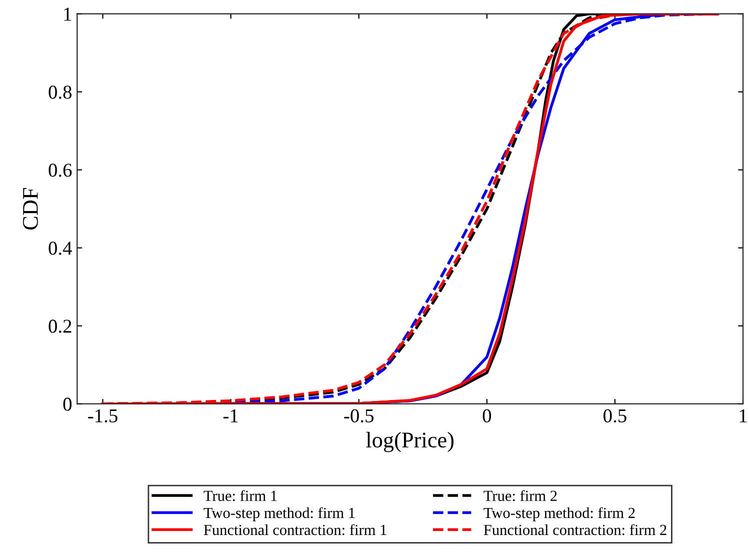 The width and height of the screenshot is (749, 554). What do you see at coordinates (295, 530) in the screenshot?
I see `legend-label: Functional contraction: firm 1` at bounding box center [295, 530].